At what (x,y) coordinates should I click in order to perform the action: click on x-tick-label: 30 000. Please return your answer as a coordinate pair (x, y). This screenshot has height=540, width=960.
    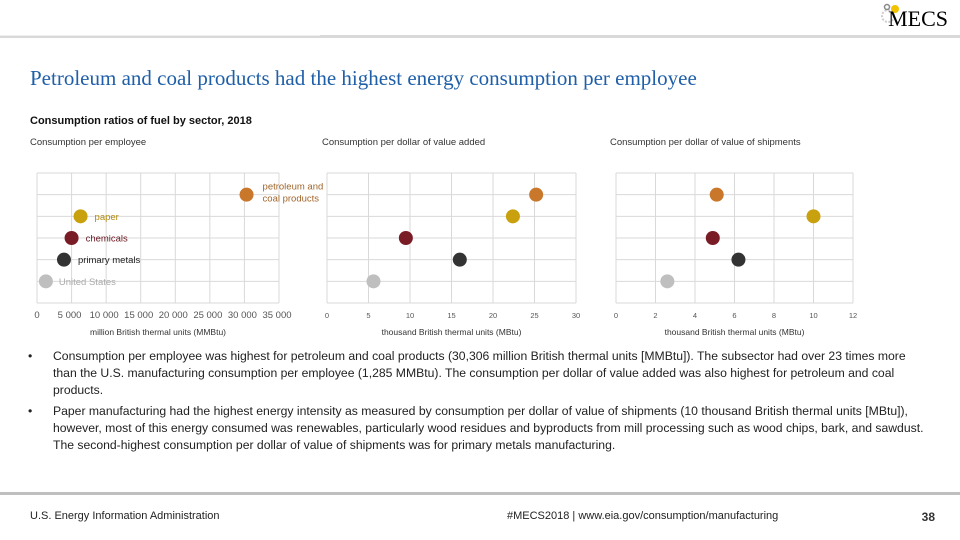
    Looking at the image, I should click on (242, 315).